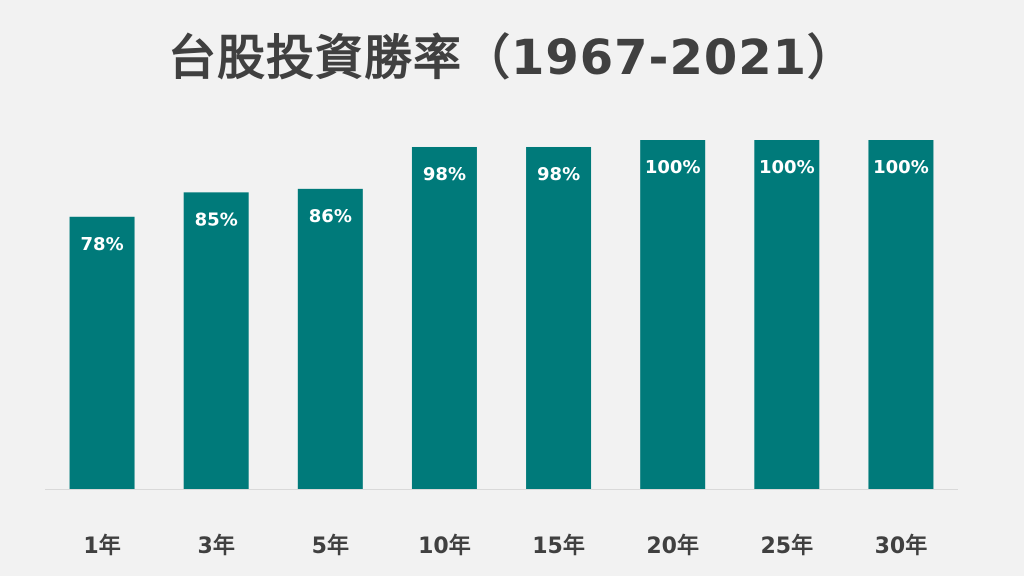 The height and width of the screenshot is (576, 1024). I want to click on chart-title: 台股投資勝率（1967-2021）, so click(512, 58).